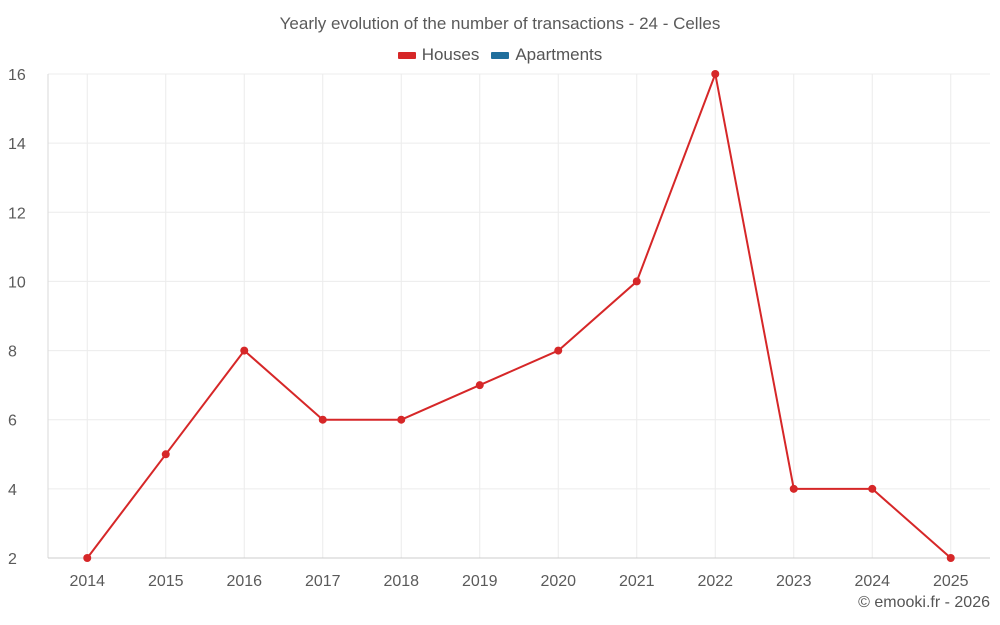 The height and width of the screenshot is (625, 1000). What do you see at coordinates (872, 581) in the screenshot?
I see `x-tick-label: 2024` at bounding box center [872, 581].